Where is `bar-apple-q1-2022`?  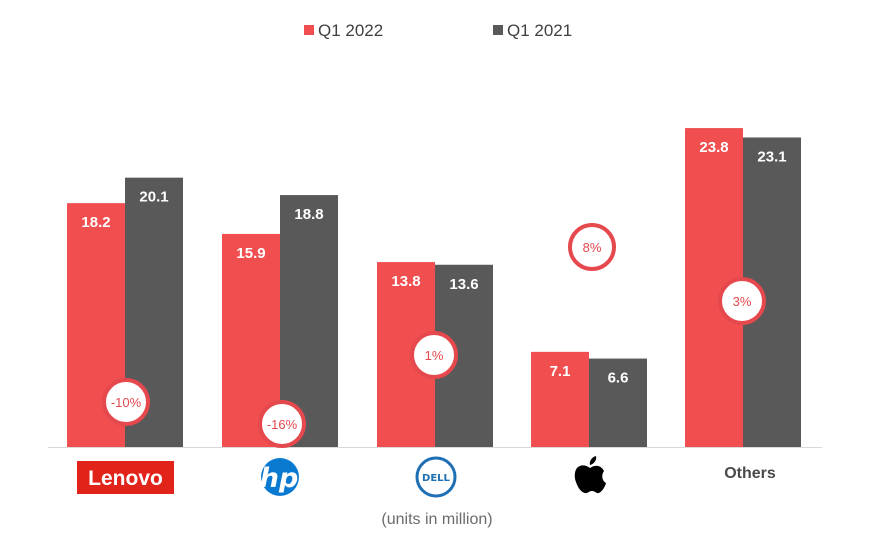
bar-apple-q1-2022 is located at coordinates (560, 399).